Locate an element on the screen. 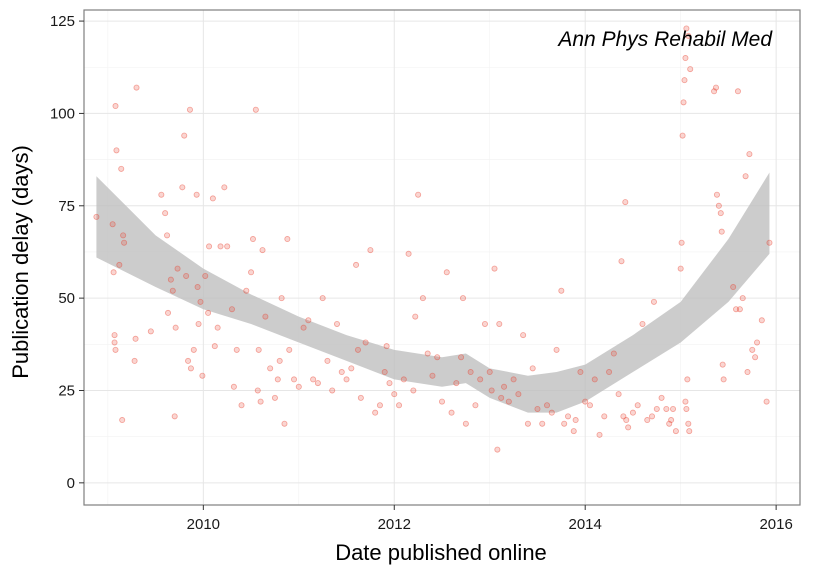 Image resolution: width=825 pixels, height=570 pixels. x-axis-title: Date published online is located at coordinates (441, 552).